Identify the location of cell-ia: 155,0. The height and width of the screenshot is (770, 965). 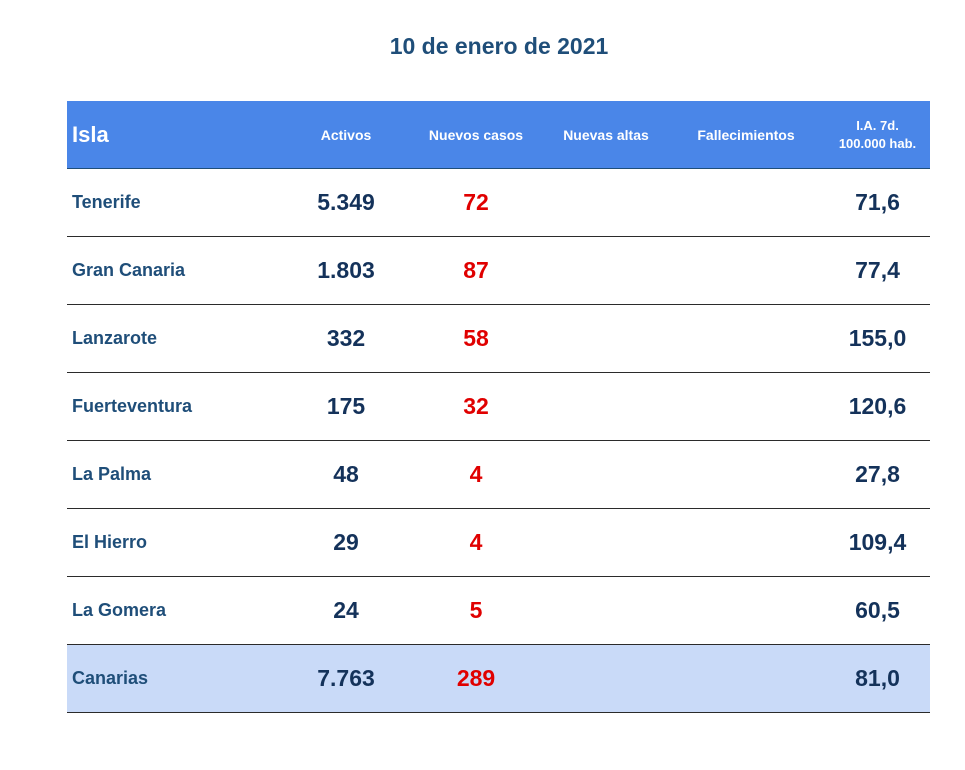
(877, 338).